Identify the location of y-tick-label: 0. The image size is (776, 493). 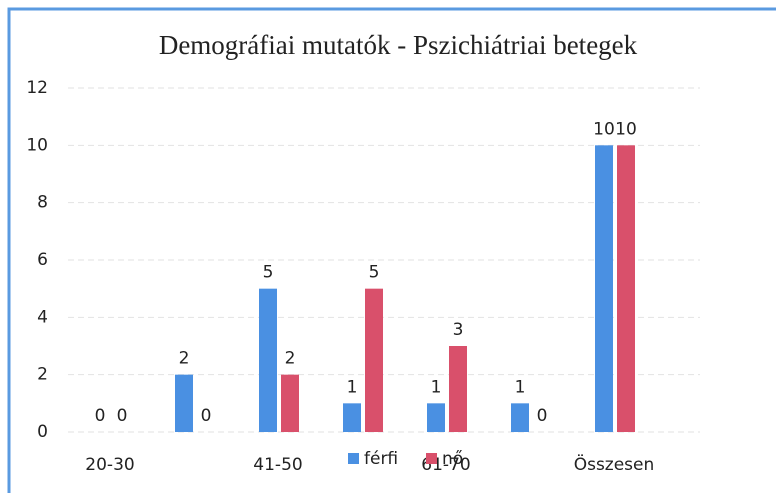
(42, 432).